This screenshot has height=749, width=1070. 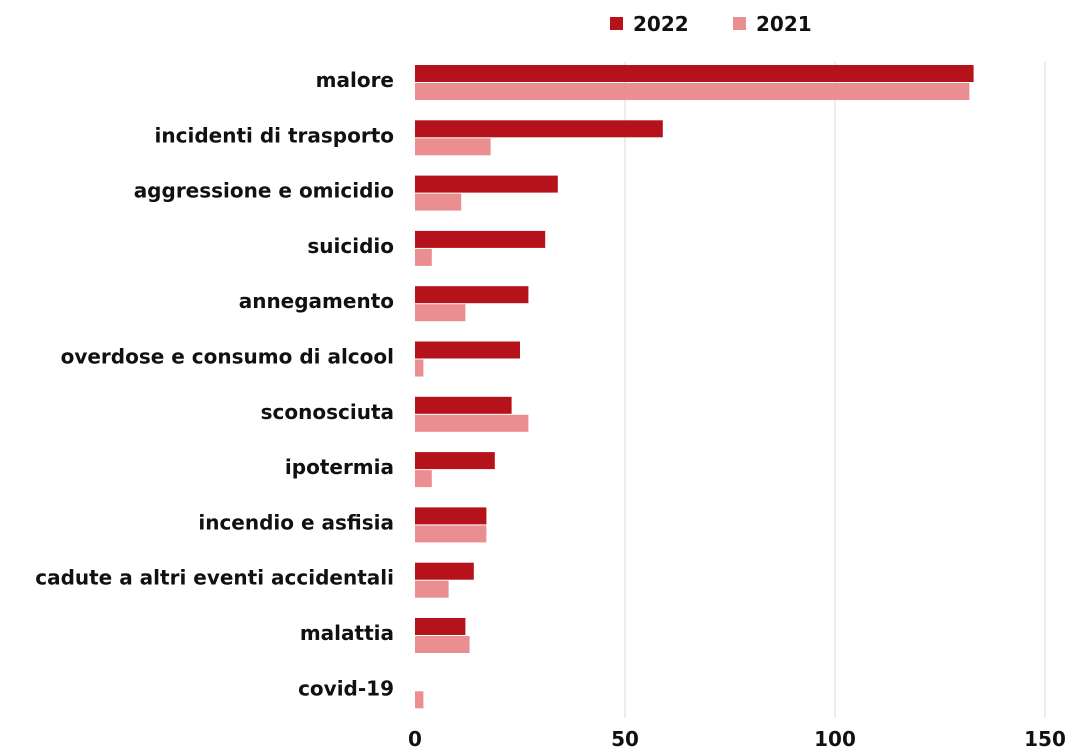 I want to click on chart-legend: 2022 2021, so click(x=711, y=24).